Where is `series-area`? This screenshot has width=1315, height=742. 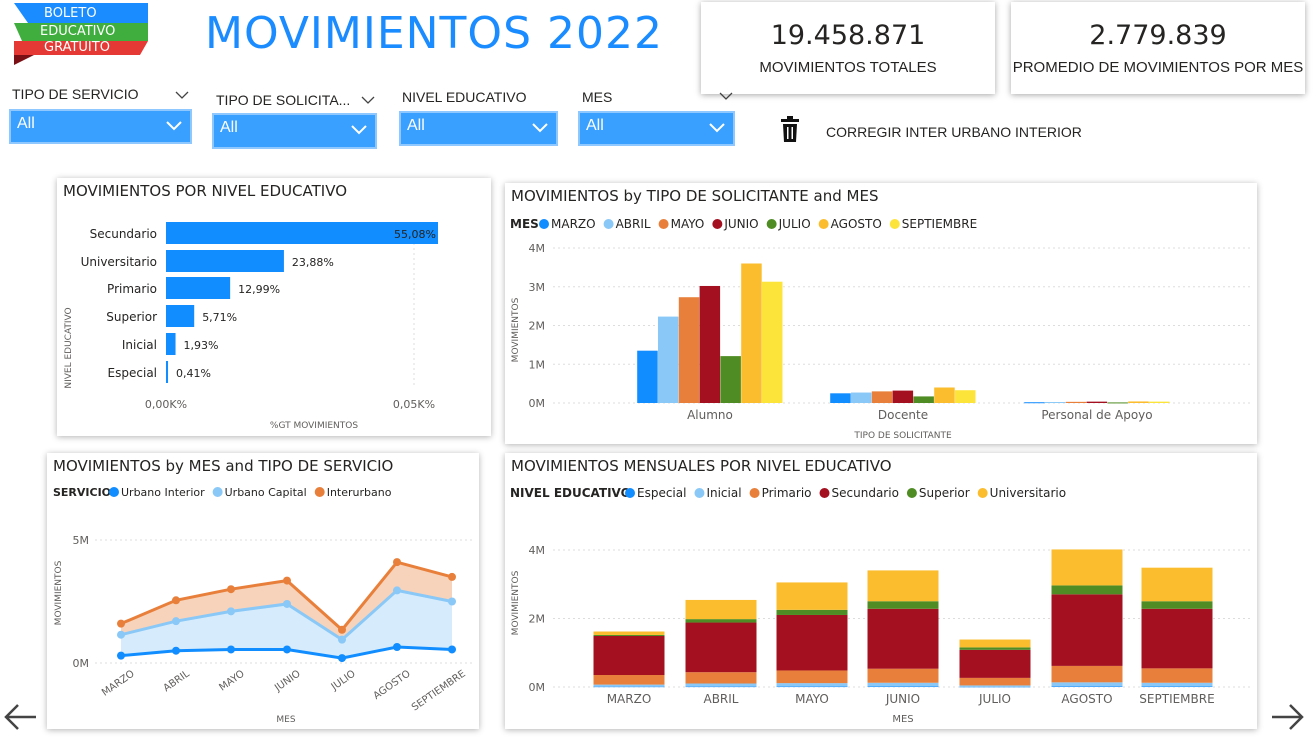 series-area is located at coordinates (286, 624).